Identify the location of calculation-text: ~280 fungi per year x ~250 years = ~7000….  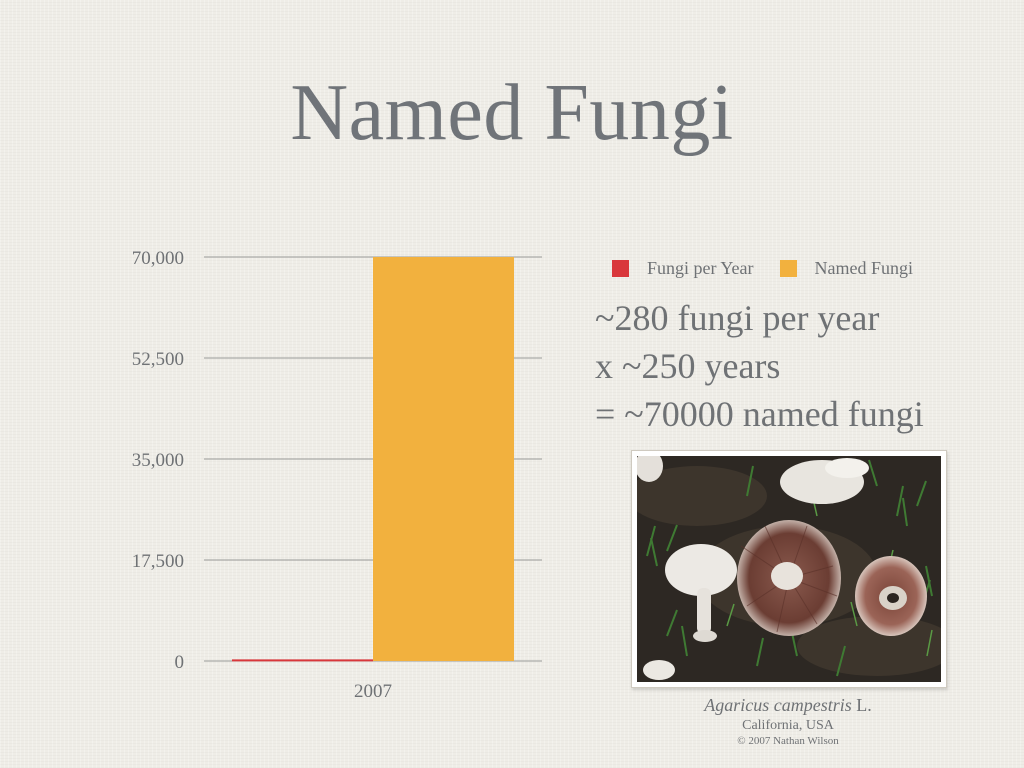
(759, 366).